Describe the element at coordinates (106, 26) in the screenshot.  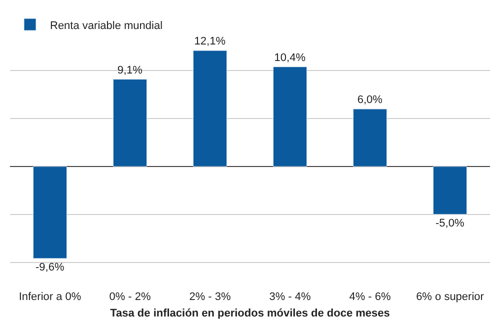
I see `legend-label: Renta variable mundial` at that location.